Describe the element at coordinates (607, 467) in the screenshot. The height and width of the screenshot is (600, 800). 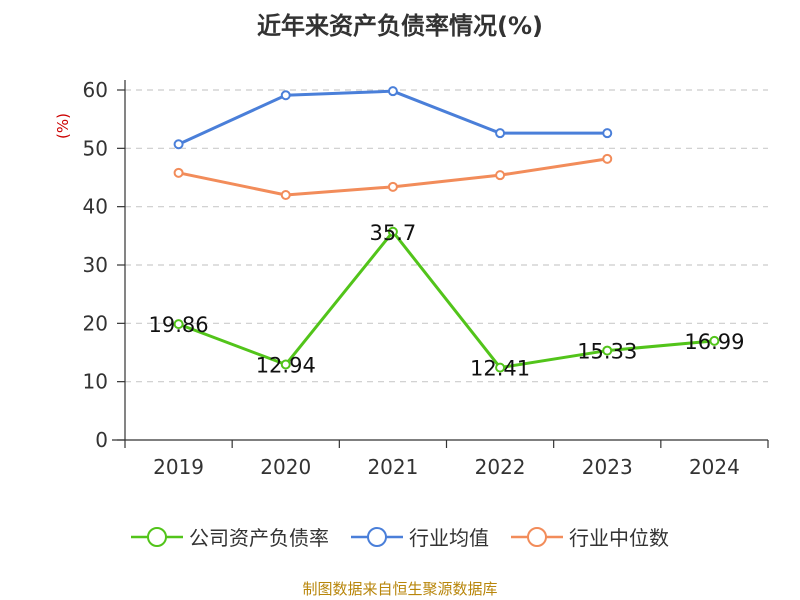
I see `x-tick-label: 2023` at that location.